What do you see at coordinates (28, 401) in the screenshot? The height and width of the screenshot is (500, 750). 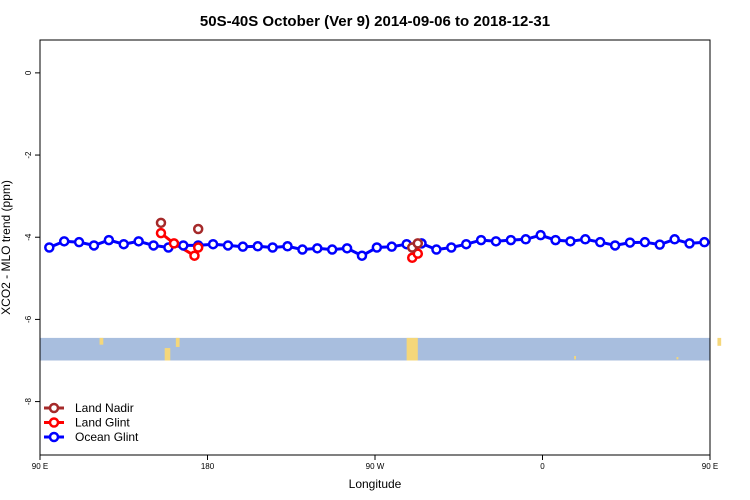 I see `y-tick-label: -8` at bounding box center [28, 401].